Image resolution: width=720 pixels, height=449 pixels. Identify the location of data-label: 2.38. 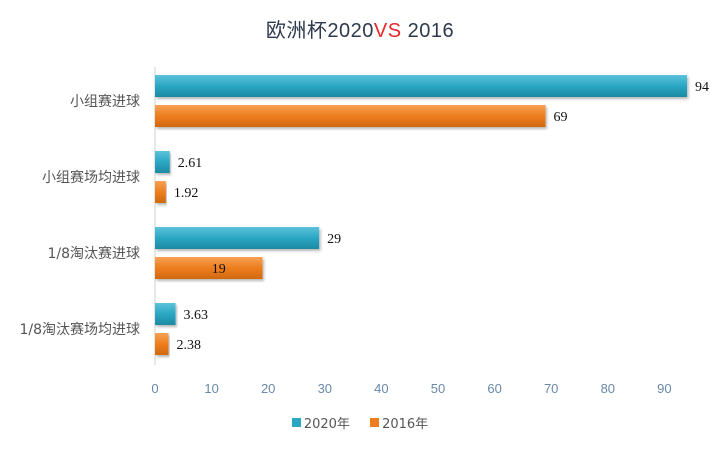
(188, 345).